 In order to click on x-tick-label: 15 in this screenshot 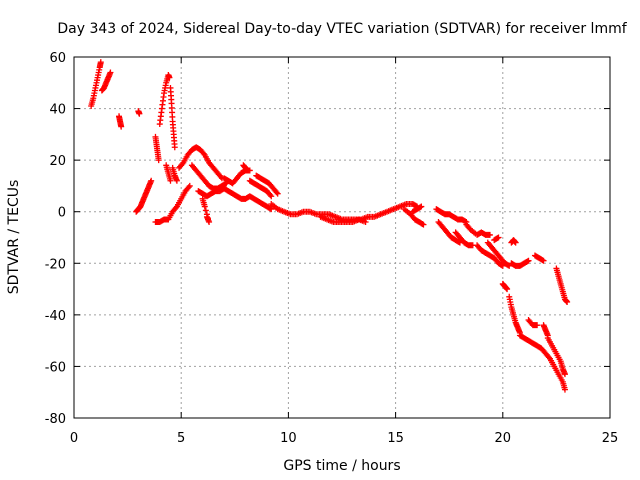, I will do `click(395, 438)`.